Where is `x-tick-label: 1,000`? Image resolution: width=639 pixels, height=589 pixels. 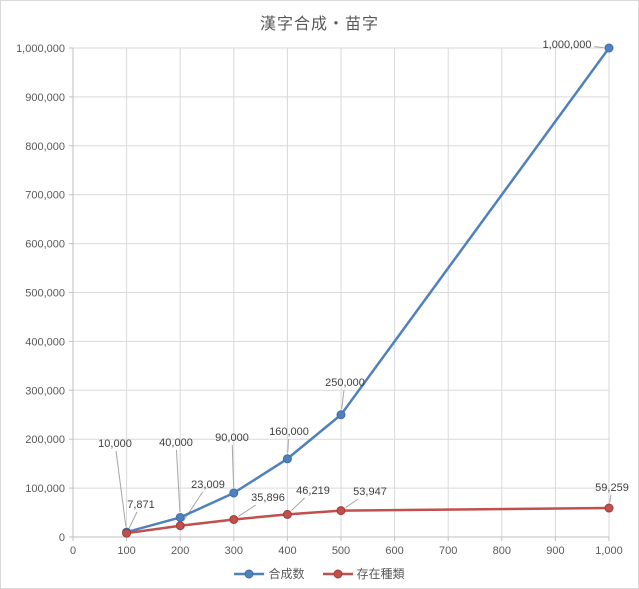 x-tick-label: 1,000 is located at coordinates (609, 551).